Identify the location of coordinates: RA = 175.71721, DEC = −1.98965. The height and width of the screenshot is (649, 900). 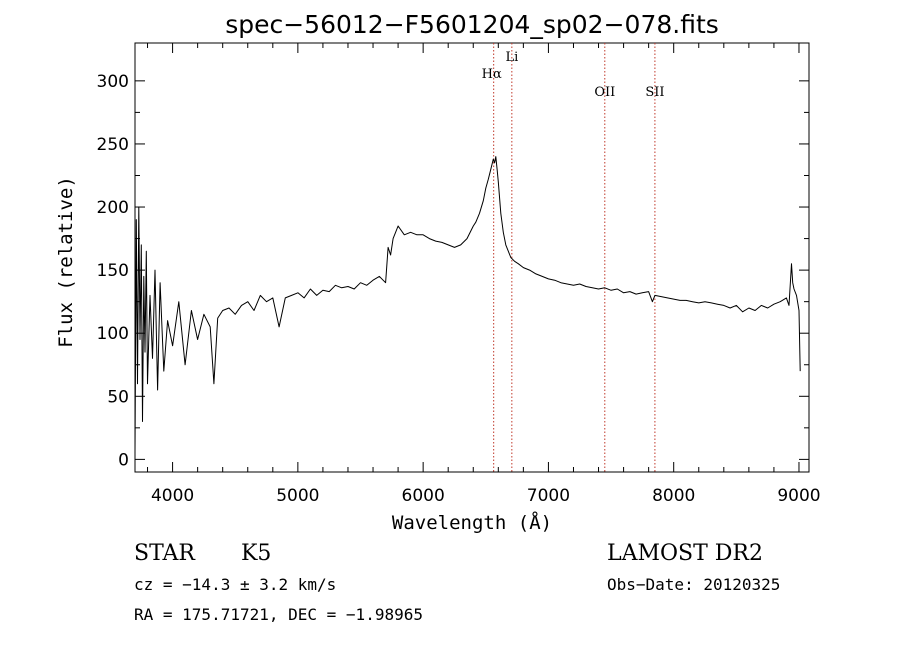
(278, 614).